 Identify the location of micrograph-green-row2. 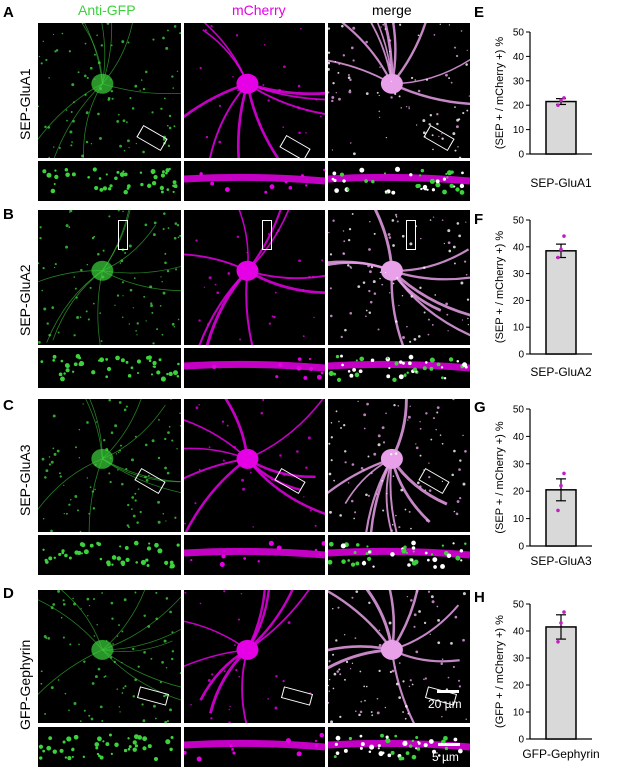
(109, 277).